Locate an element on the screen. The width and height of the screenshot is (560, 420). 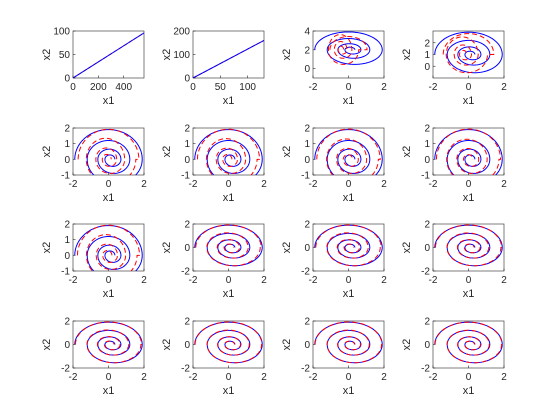
y-tick-label: 100 is located at coordinates (181, 55).